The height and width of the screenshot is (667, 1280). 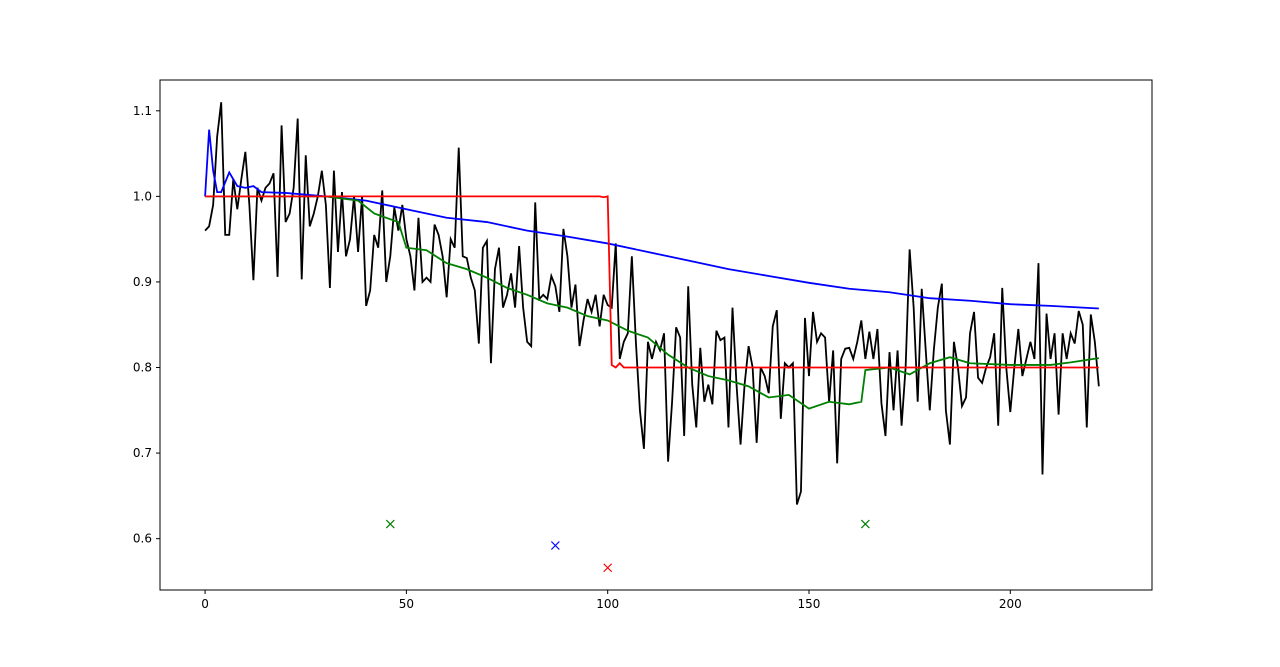 What do you see at coordinates (142, 282) in the screenshot?
I see `y-tick-label: 0.9` at bounding box center [142, 282].